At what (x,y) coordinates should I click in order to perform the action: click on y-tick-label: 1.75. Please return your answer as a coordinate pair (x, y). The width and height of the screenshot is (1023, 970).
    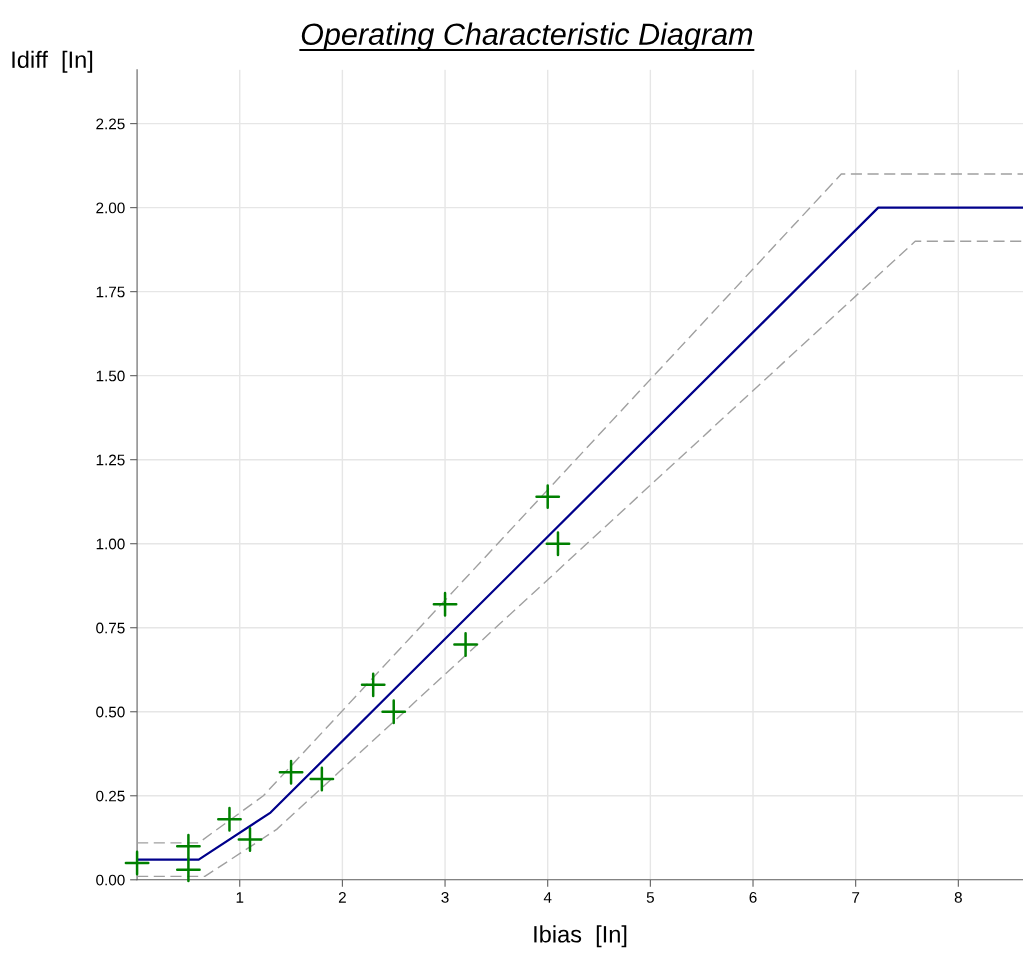
    Looking at the image, I should click on (110, 292).